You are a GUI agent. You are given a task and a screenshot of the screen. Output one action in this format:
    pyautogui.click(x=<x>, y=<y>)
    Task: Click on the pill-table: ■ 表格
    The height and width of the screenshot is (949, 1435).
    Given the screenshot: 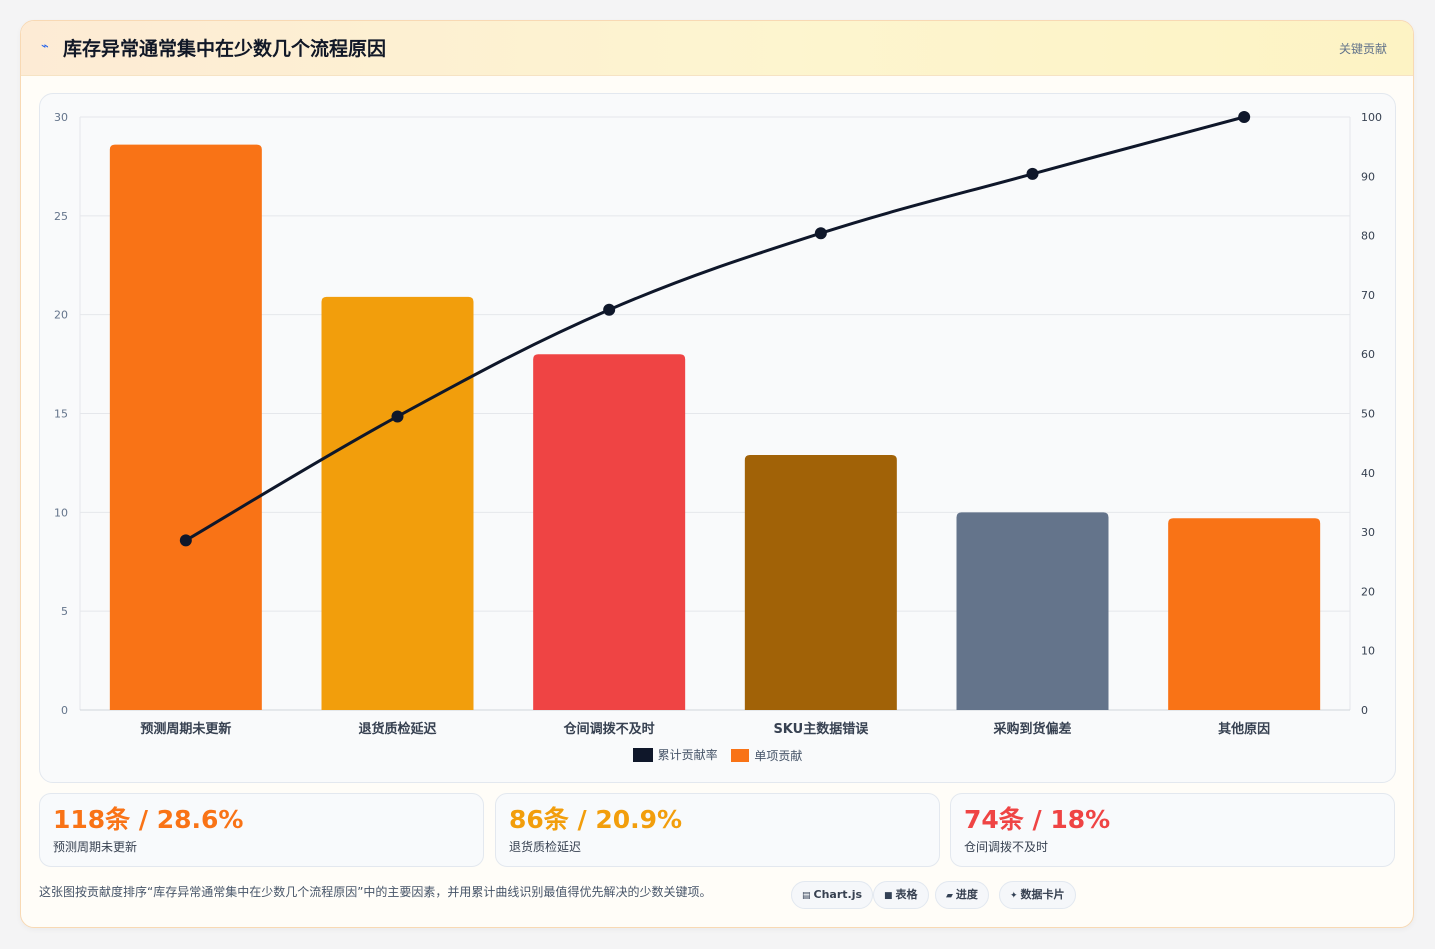 What is the action you would take?
    pyautogui.click(x=901, y=895)
    